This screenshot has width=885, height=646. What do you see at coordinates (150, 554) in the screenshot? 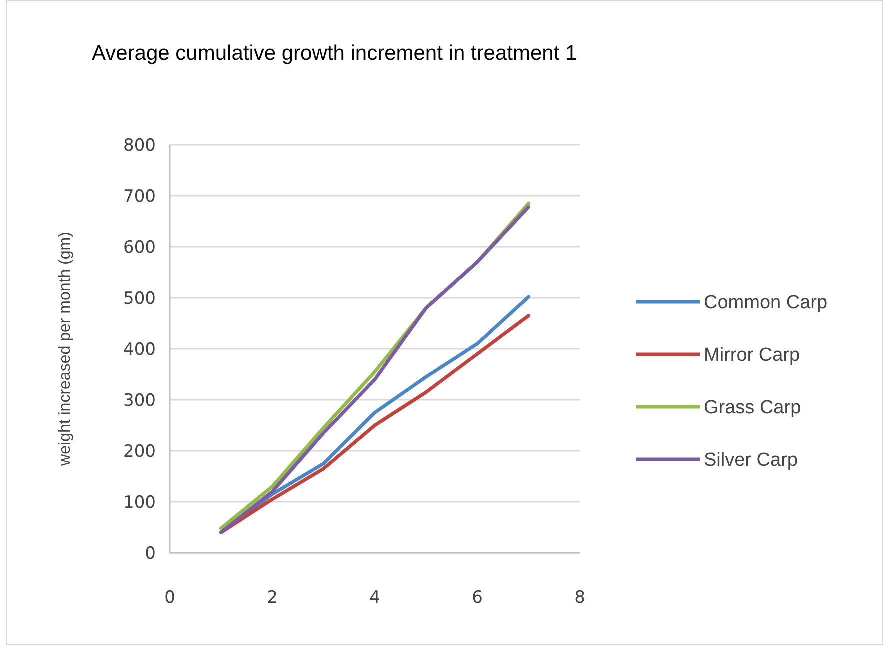
I see `y-tick-label: 0` at bounding box center [150, 554].